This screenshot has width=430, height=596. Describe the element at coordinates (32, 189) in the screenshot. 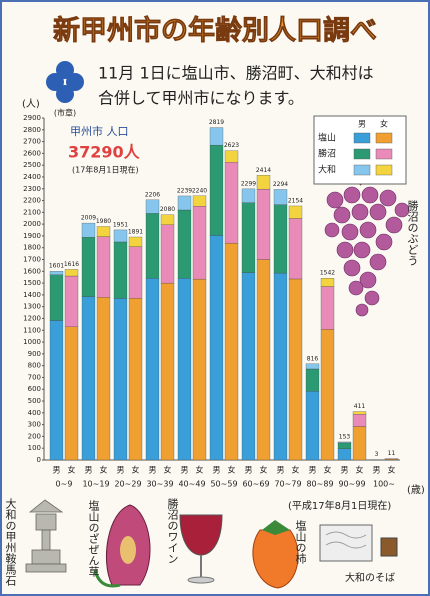

I see `y-tick-label: 2300` at that location.